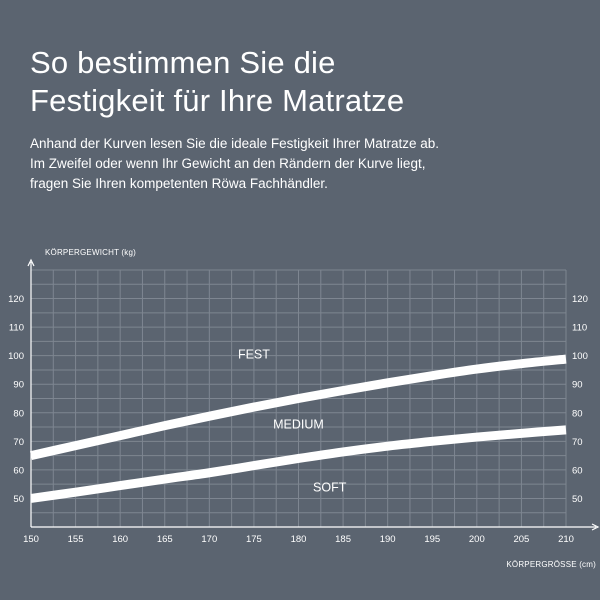 This screenshot has height=600, width=600. Describe the element at coordinates (432, 539) in the screenshot. I see `x-tick-label: 195` at that location.